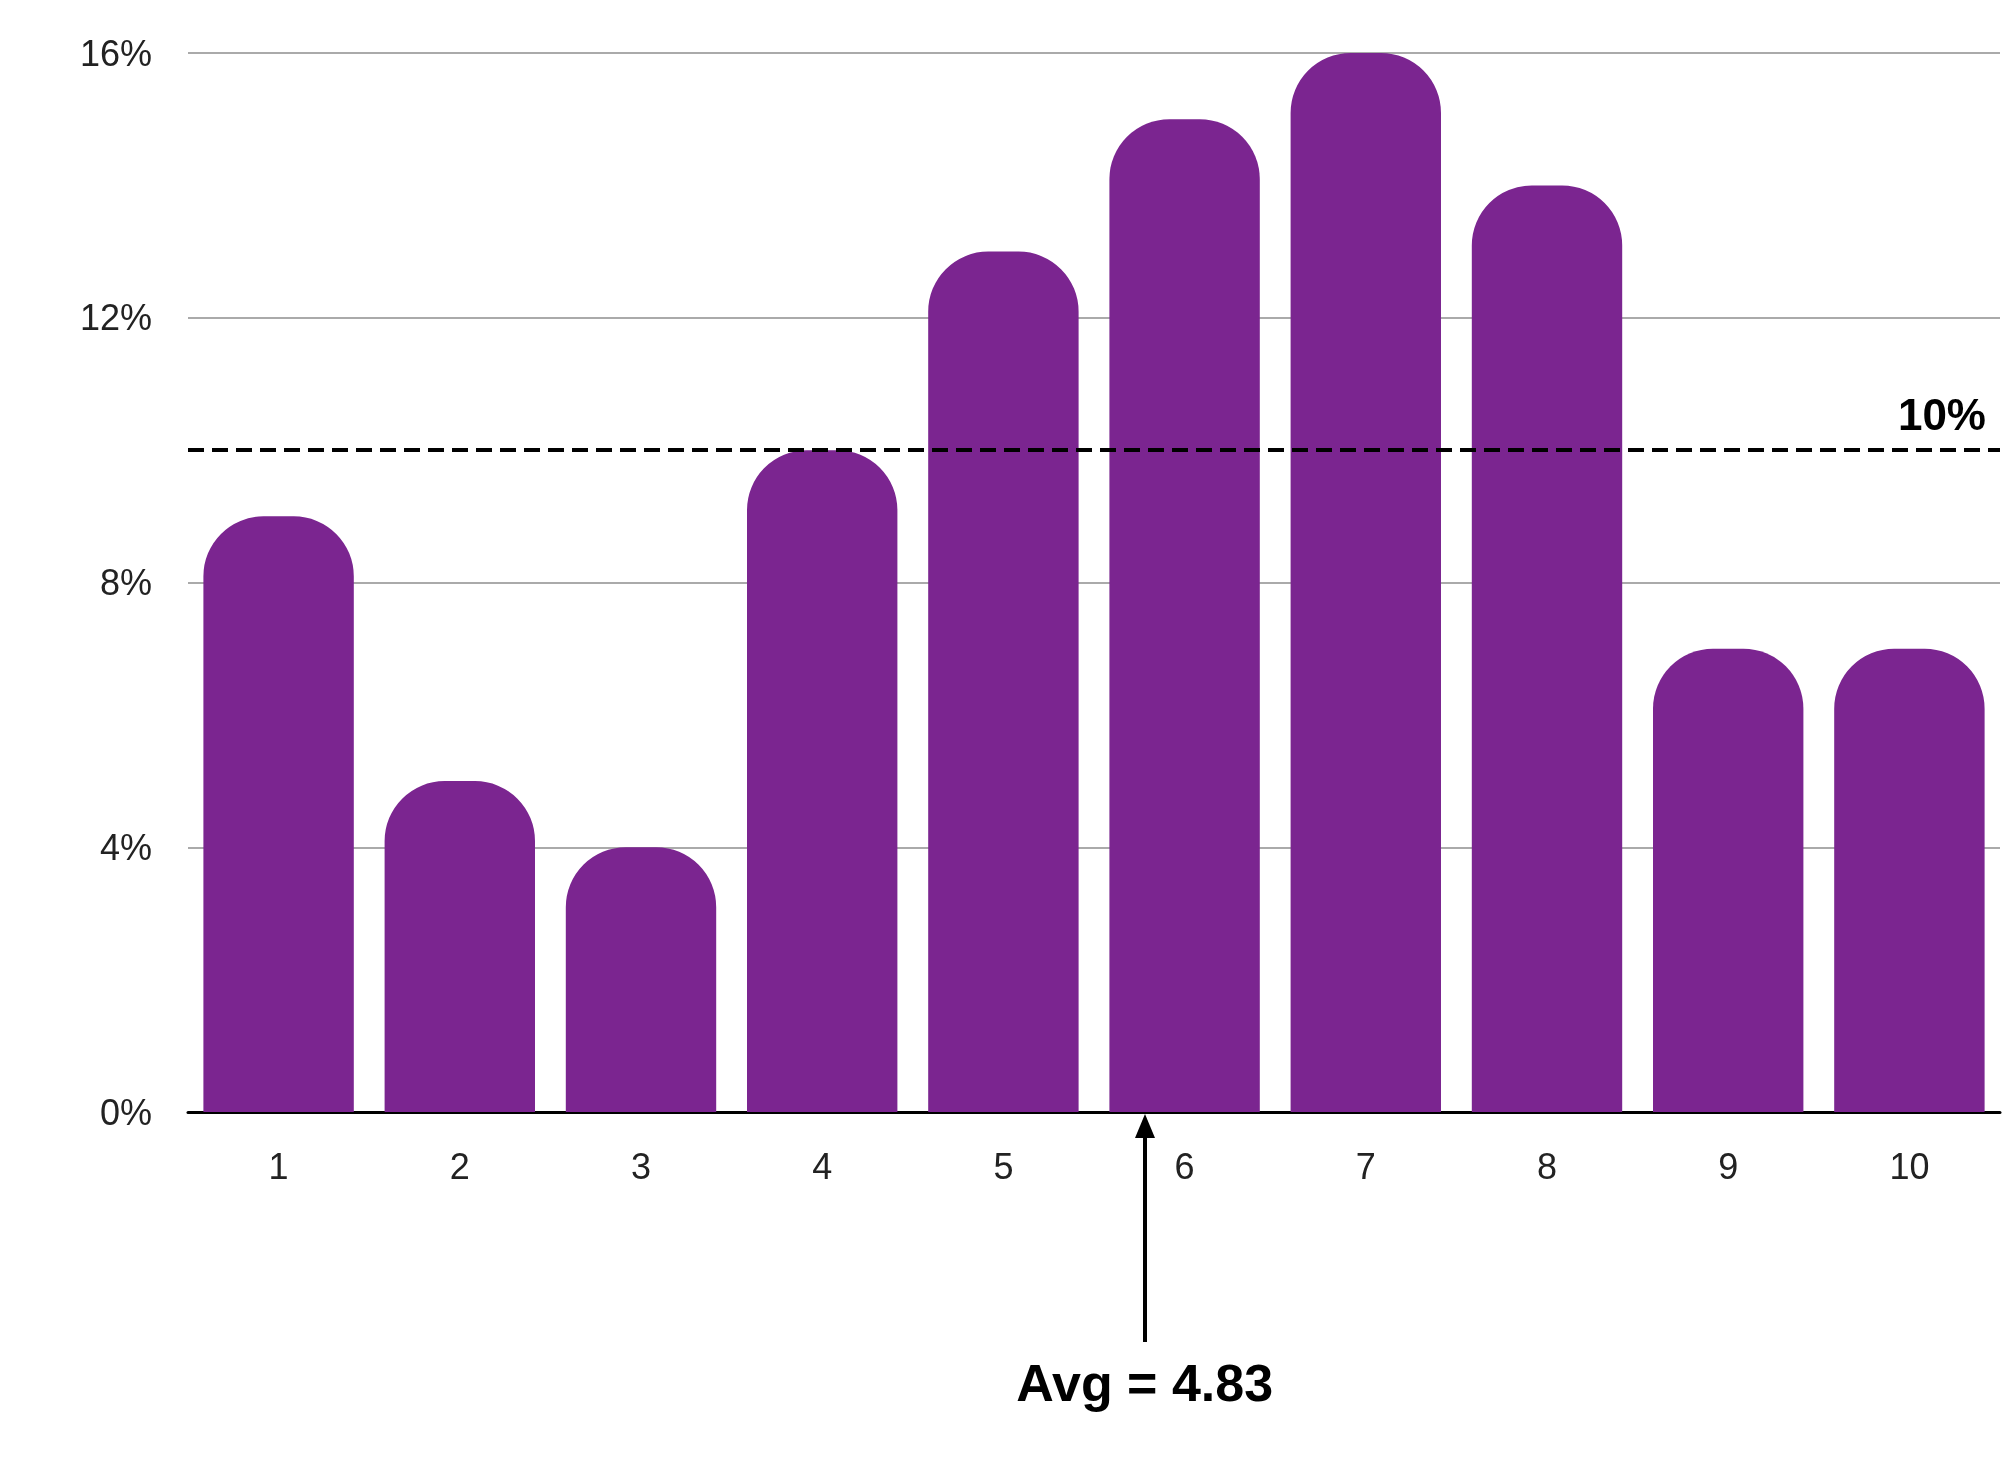 The image size is (2012, 1462). I want to click on y-tick-label: 12%, so click(115, 318).